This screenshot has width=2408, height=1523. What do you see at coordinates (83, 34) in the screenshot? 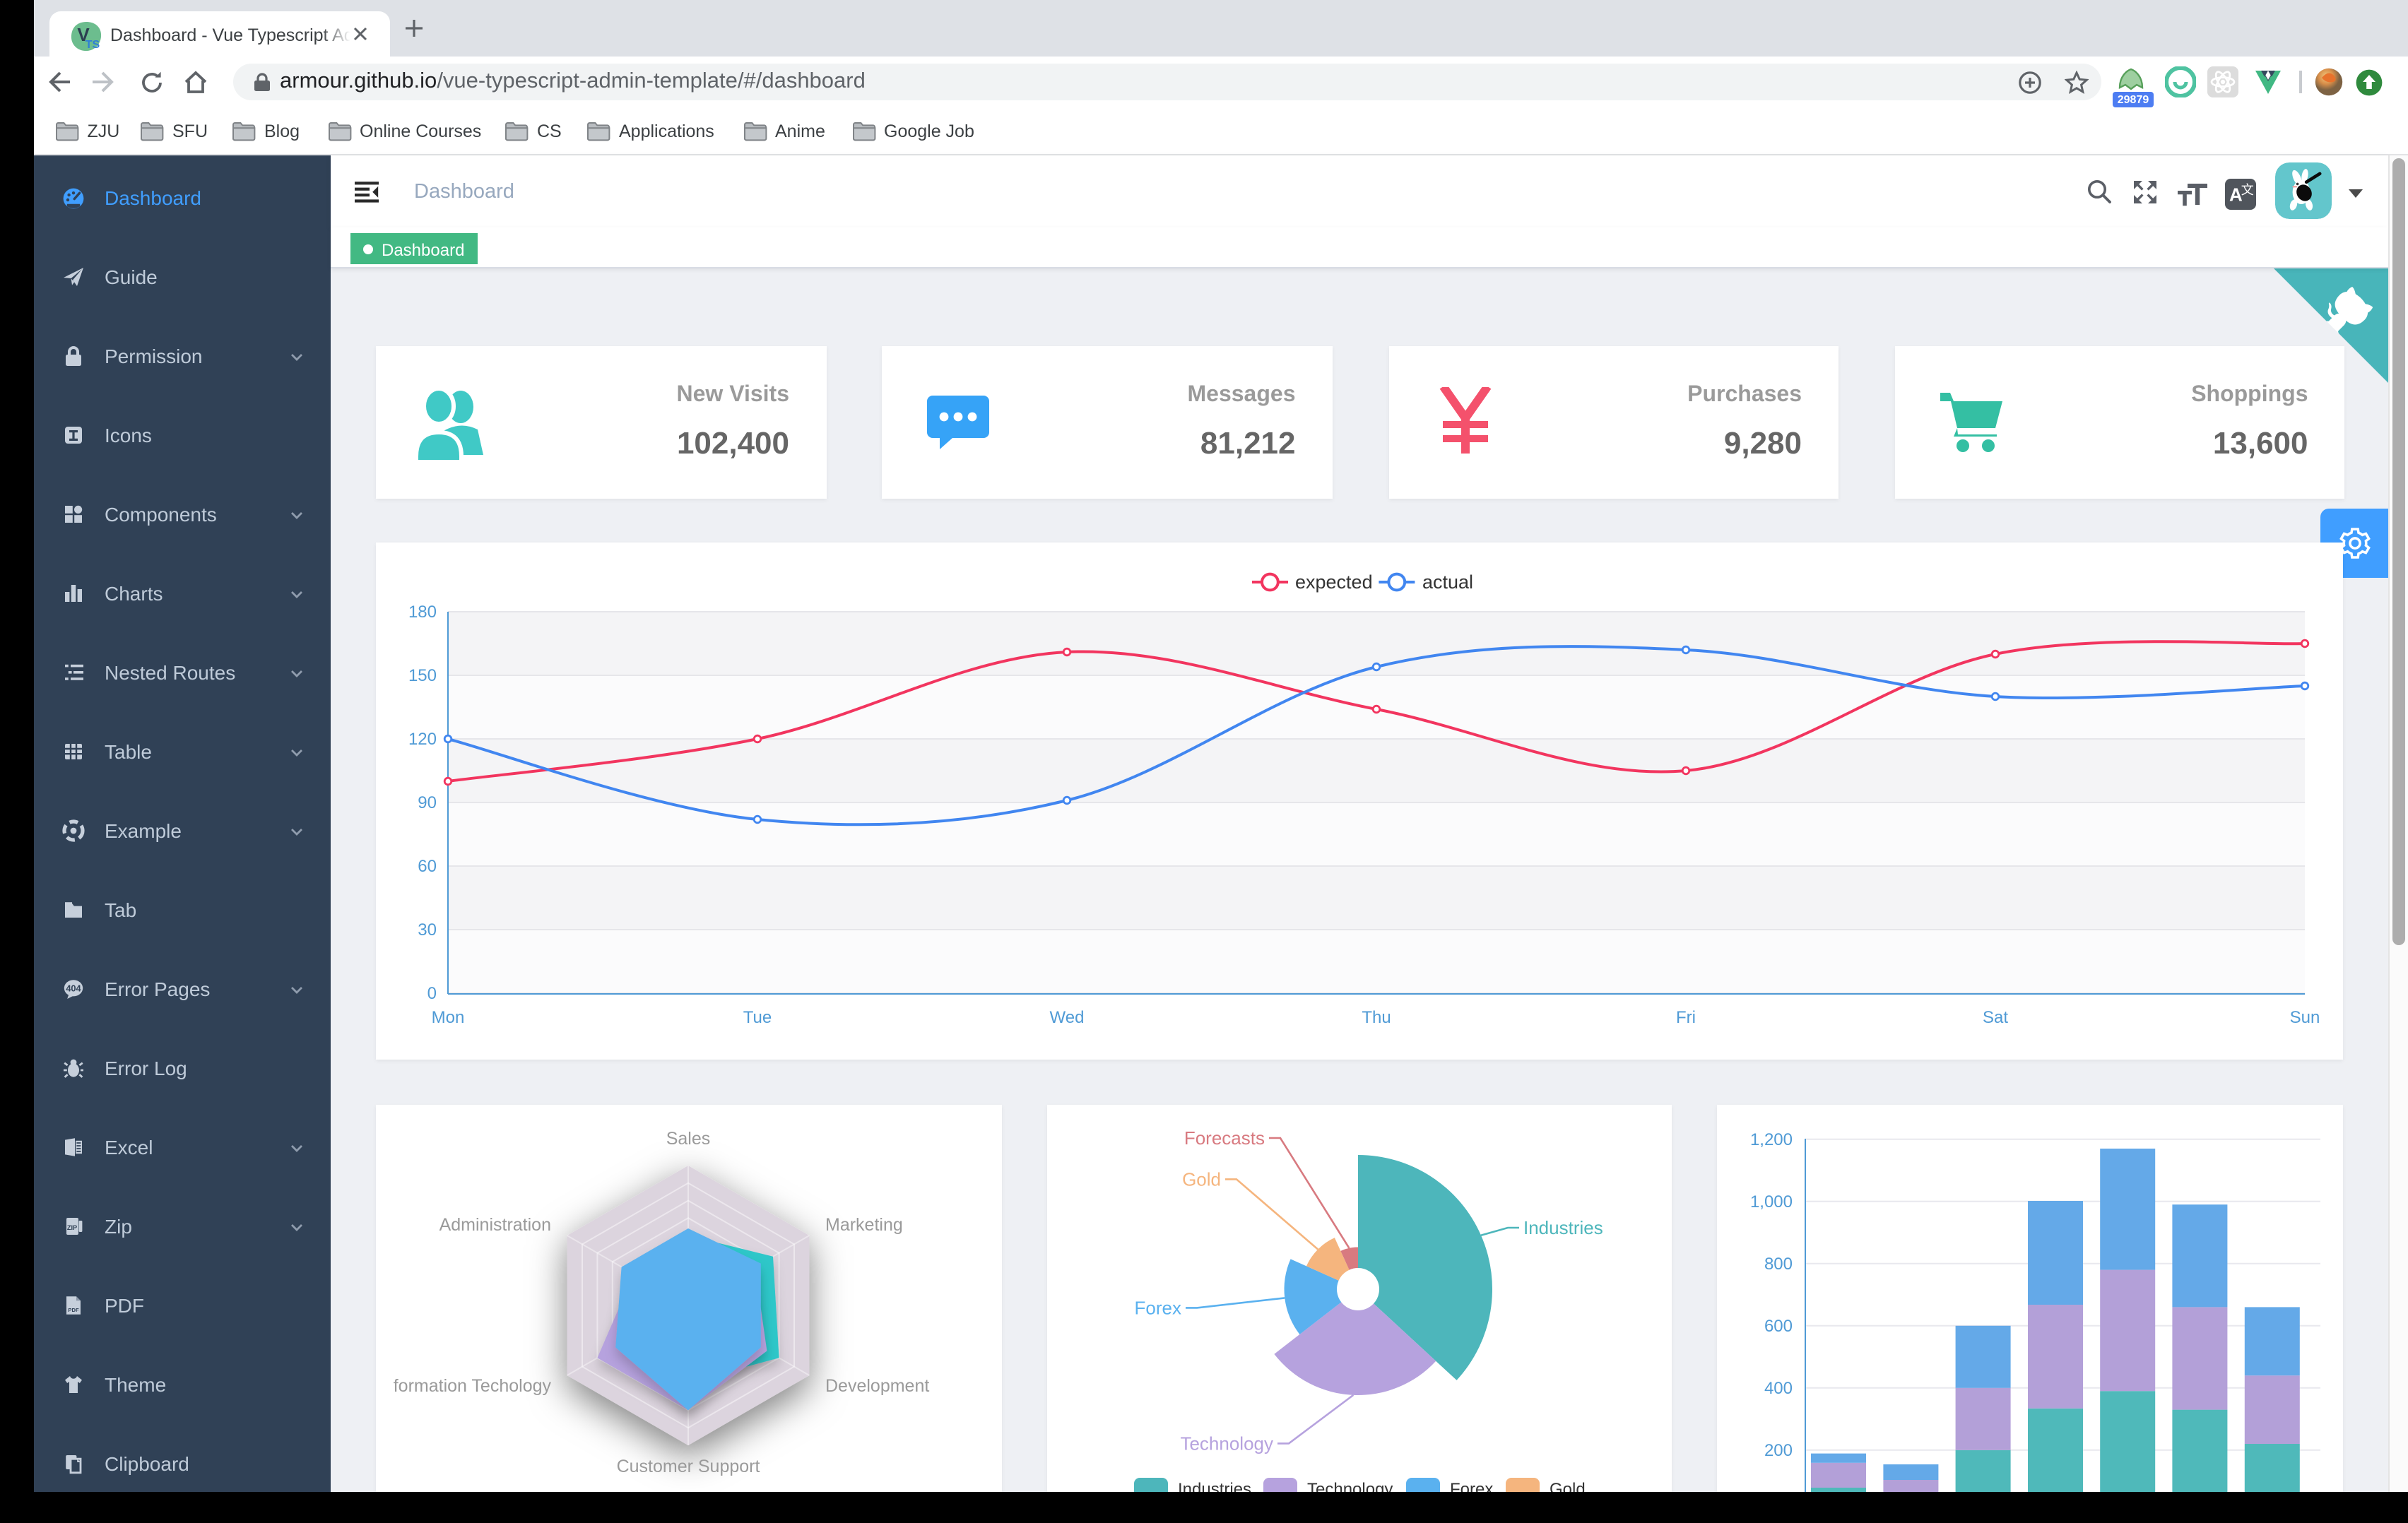
I see `svg-text: V` at bounding box center [83, 34].